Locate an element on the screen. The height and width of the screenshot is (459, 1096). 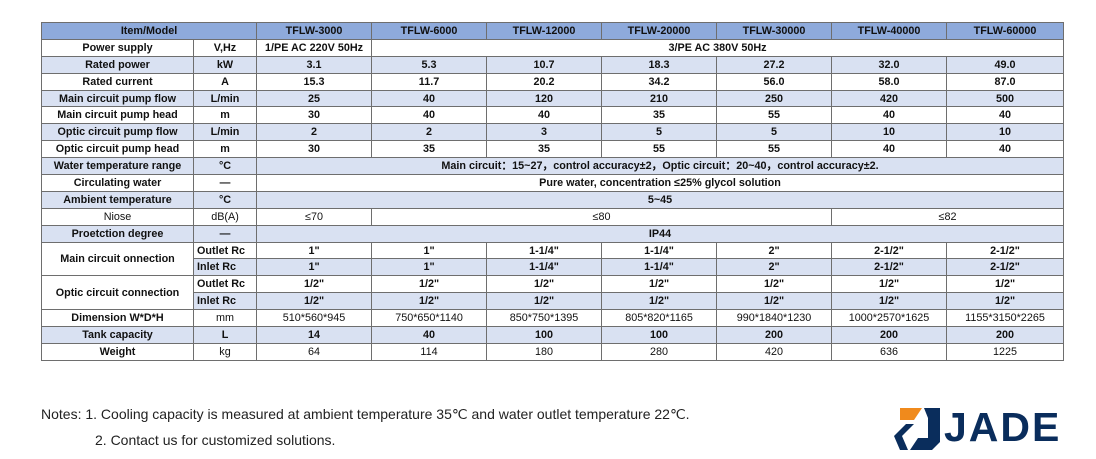
cell-value: 120 is located at coordinates (544, 98).